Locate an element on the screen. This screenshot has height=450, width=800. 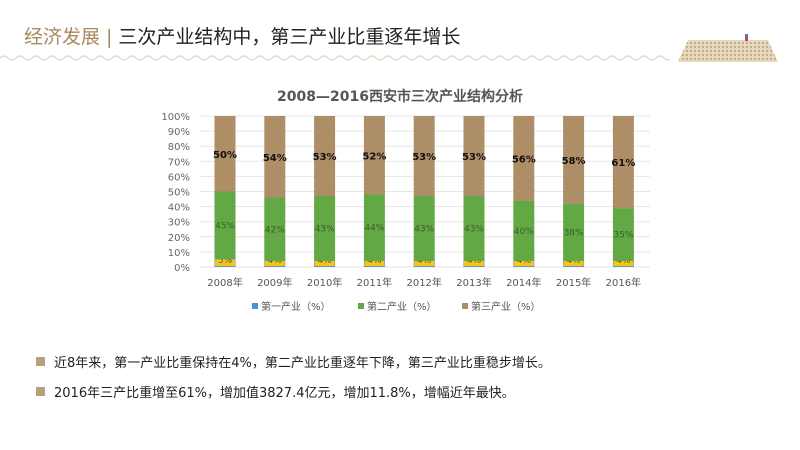
data-label: 44% is located at coordinates (374, 229).